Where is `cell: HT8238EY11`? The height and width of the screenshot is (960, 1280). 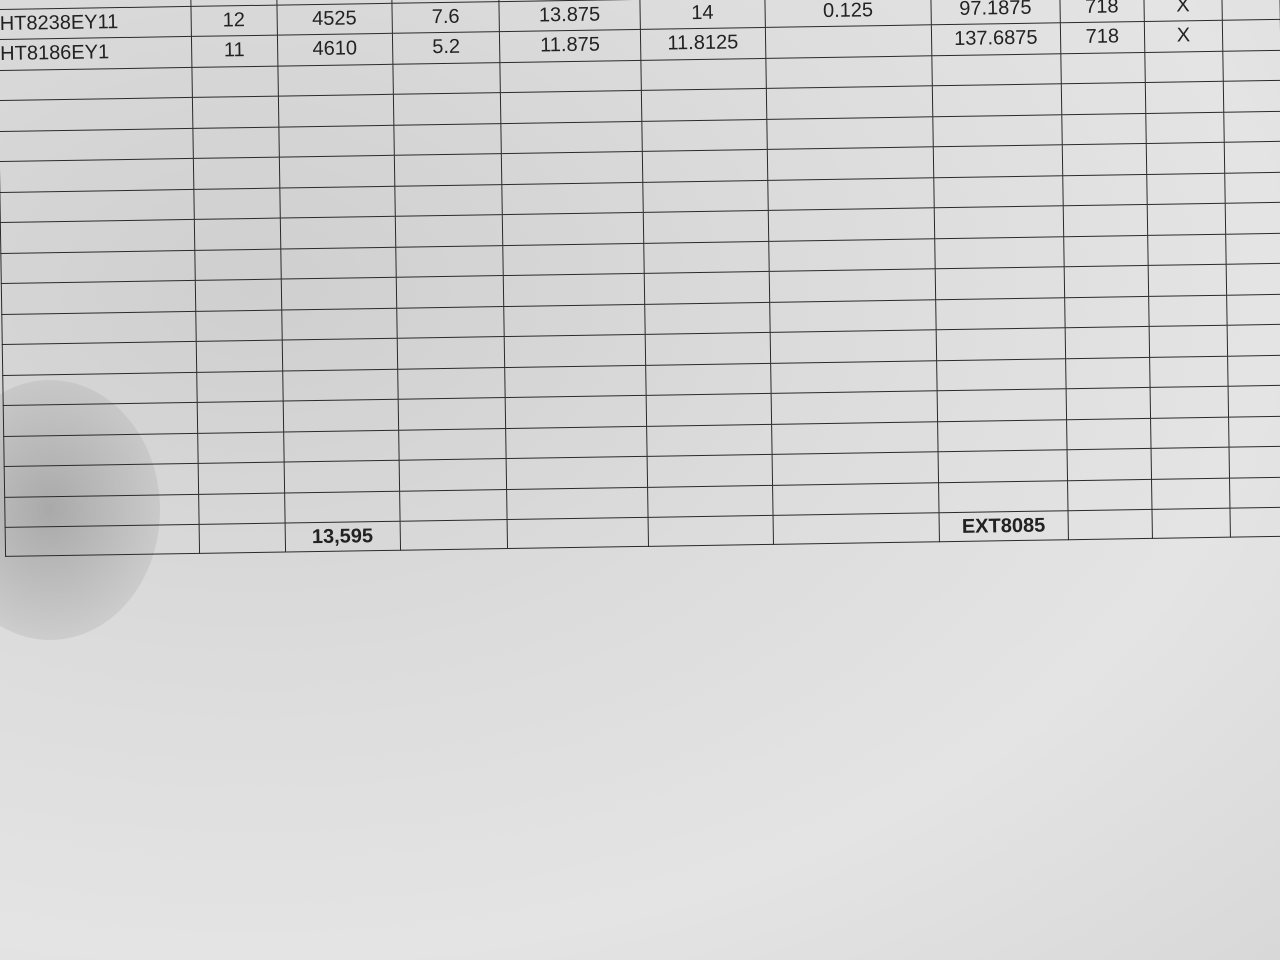 cell: HT8238EY11 is located at coordinates (96, 22).